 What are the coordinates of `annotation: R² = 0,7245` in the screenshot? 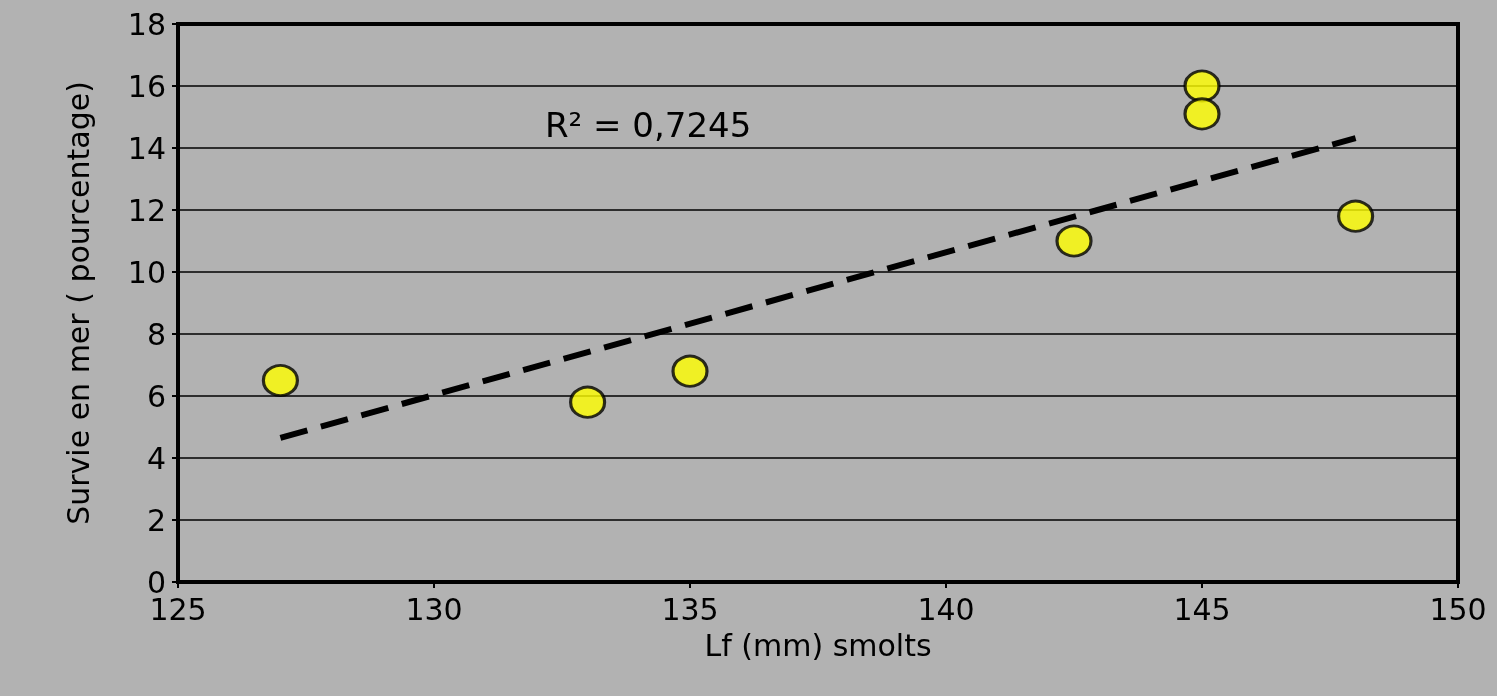 It's located at (648, 125).